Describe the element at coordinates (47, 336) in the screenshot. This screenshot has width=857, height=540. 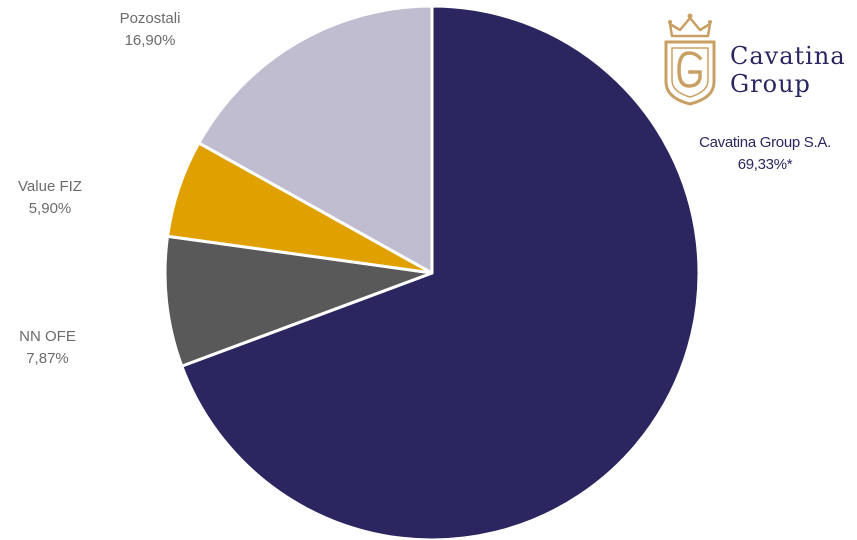
I see `label-nn-ofe-name: NN OFE` at that location.